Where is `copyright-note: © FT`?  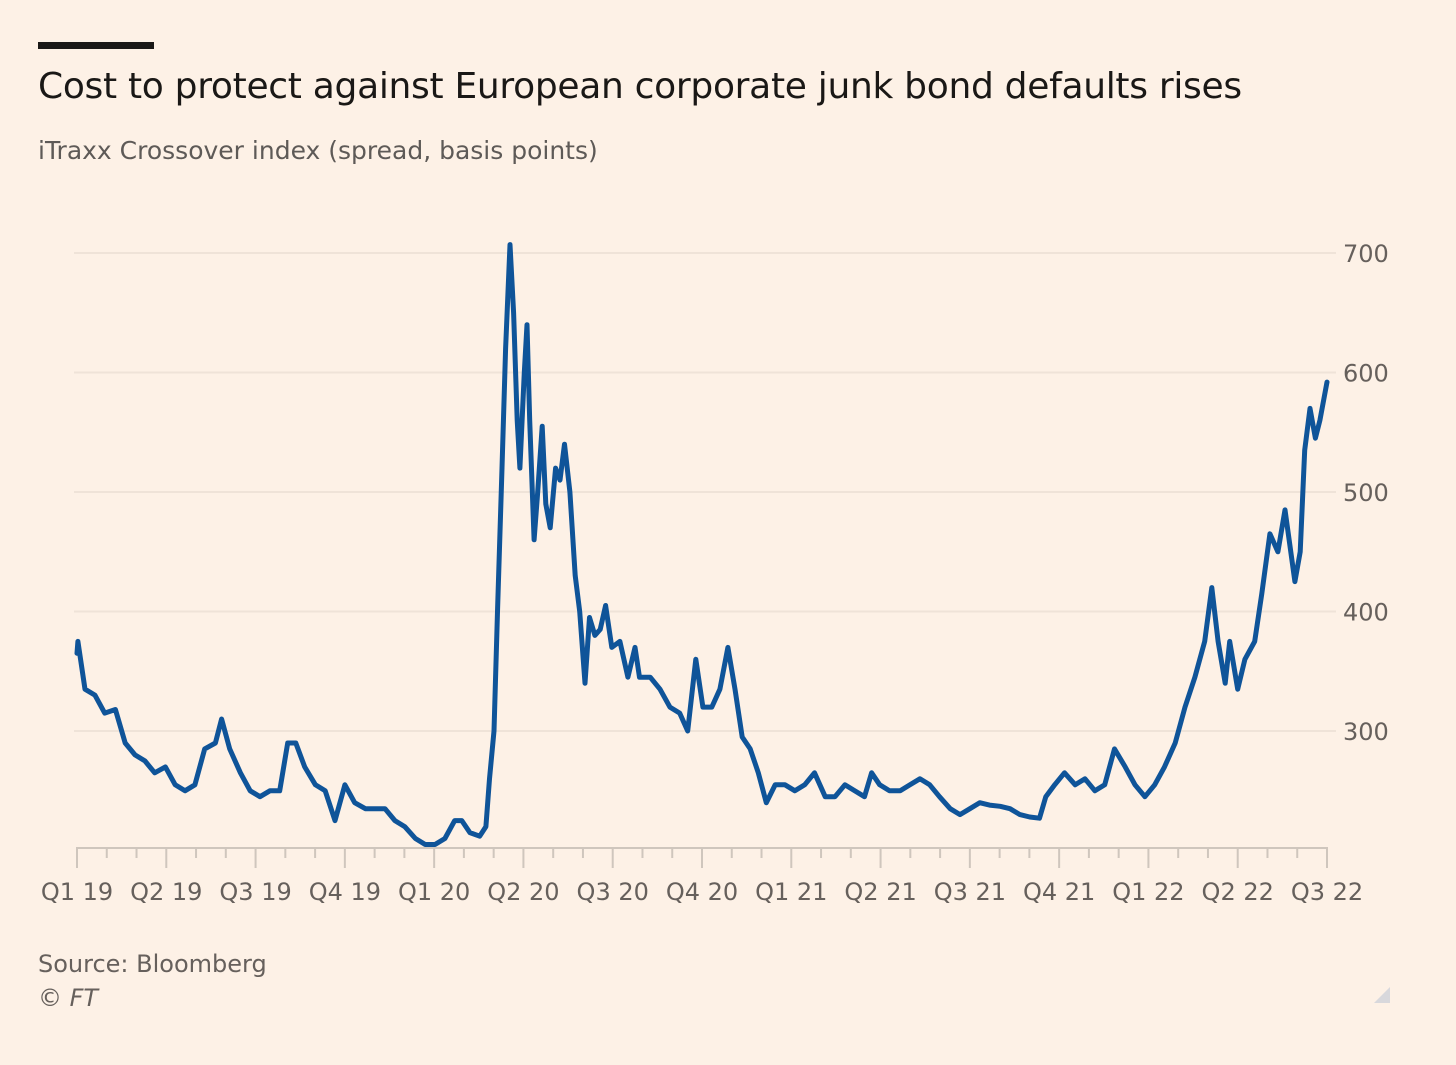 copyright-note: © FT is located at coordinates (68, 998).